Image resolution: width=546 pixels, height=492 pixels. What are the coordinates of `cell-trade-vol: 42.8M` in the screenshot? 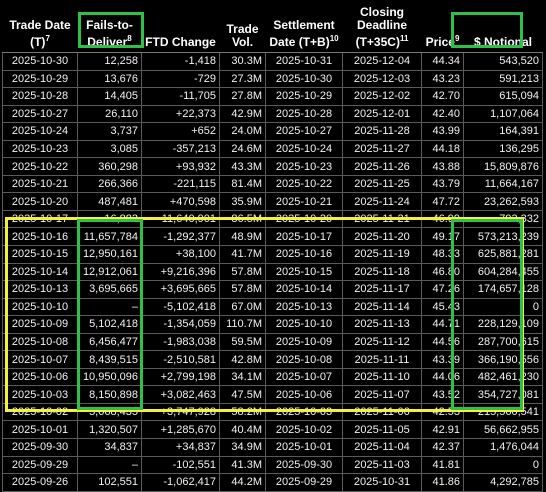 It's located at (242, 359).